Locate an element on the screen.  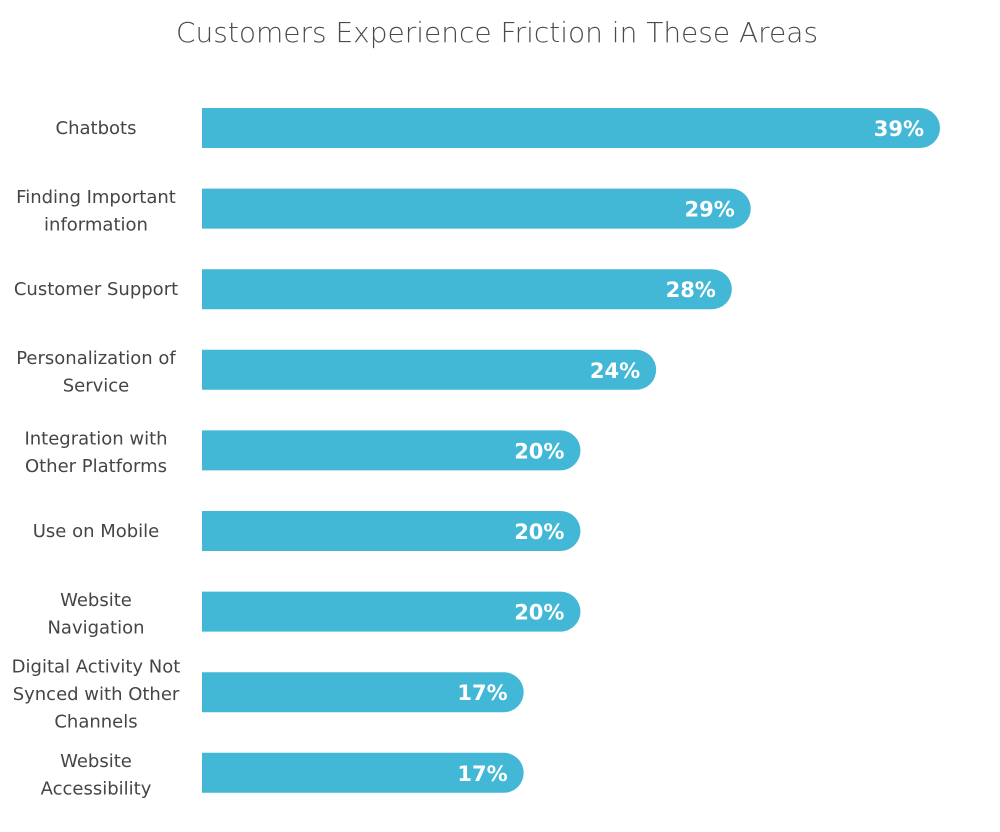
data-label: 39% is located at coordinates (899, 129).